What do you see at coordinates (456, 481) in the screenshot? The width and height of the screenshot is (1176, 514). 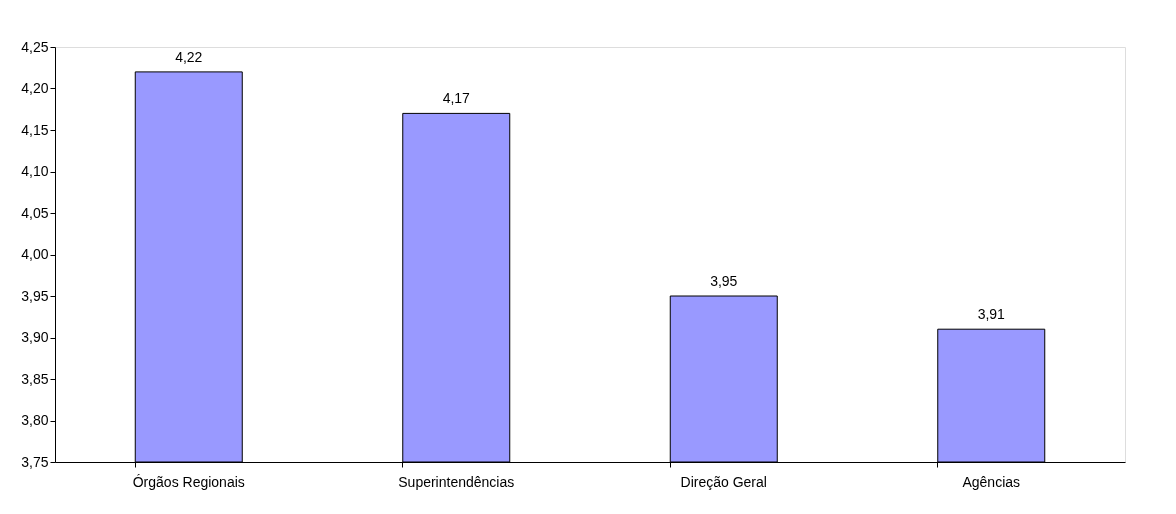 I see `x-tick-label: Superintendências` at bounding box center [456, 481].